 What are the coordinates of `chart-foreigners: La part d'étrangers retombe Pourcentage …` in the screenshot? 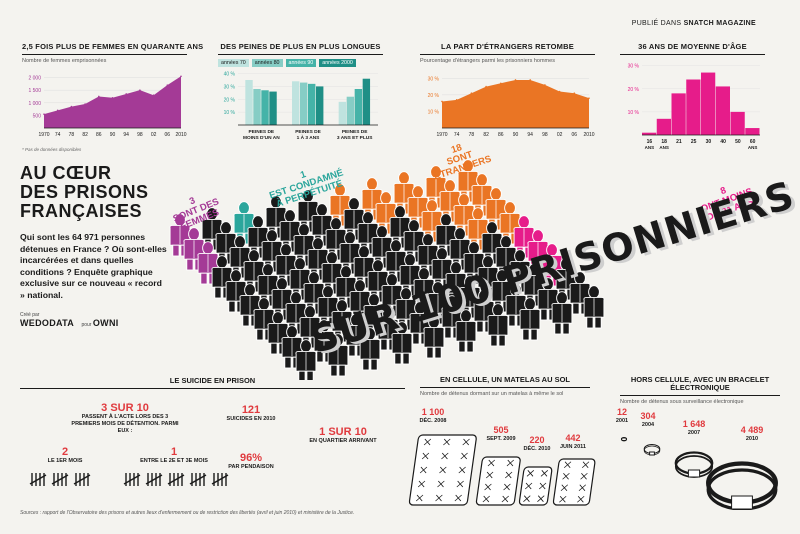 It's located at (507, 94).